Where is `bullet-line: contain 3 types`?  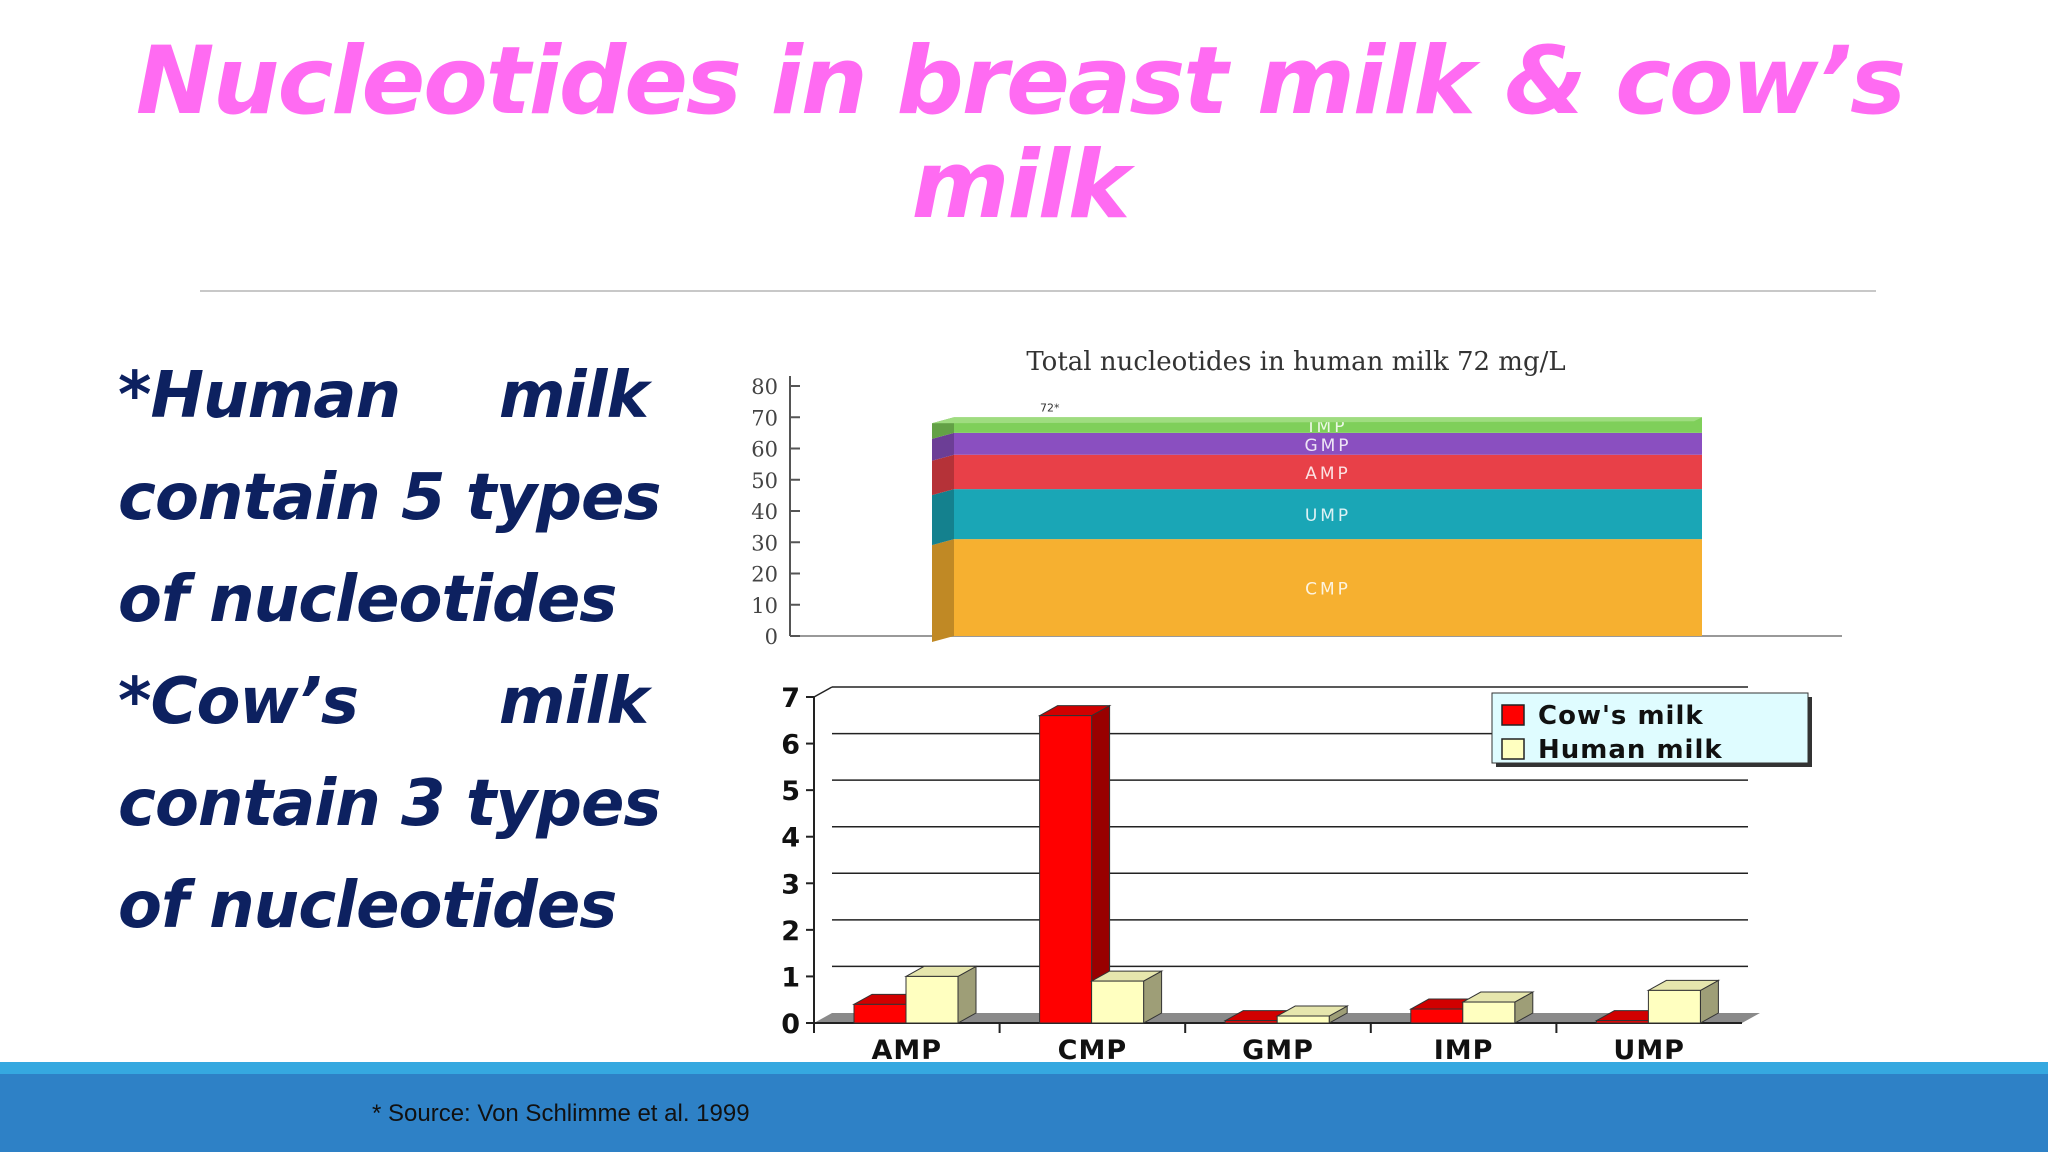
bullet-line: contain 3 types is located at coordinates (389, 804).